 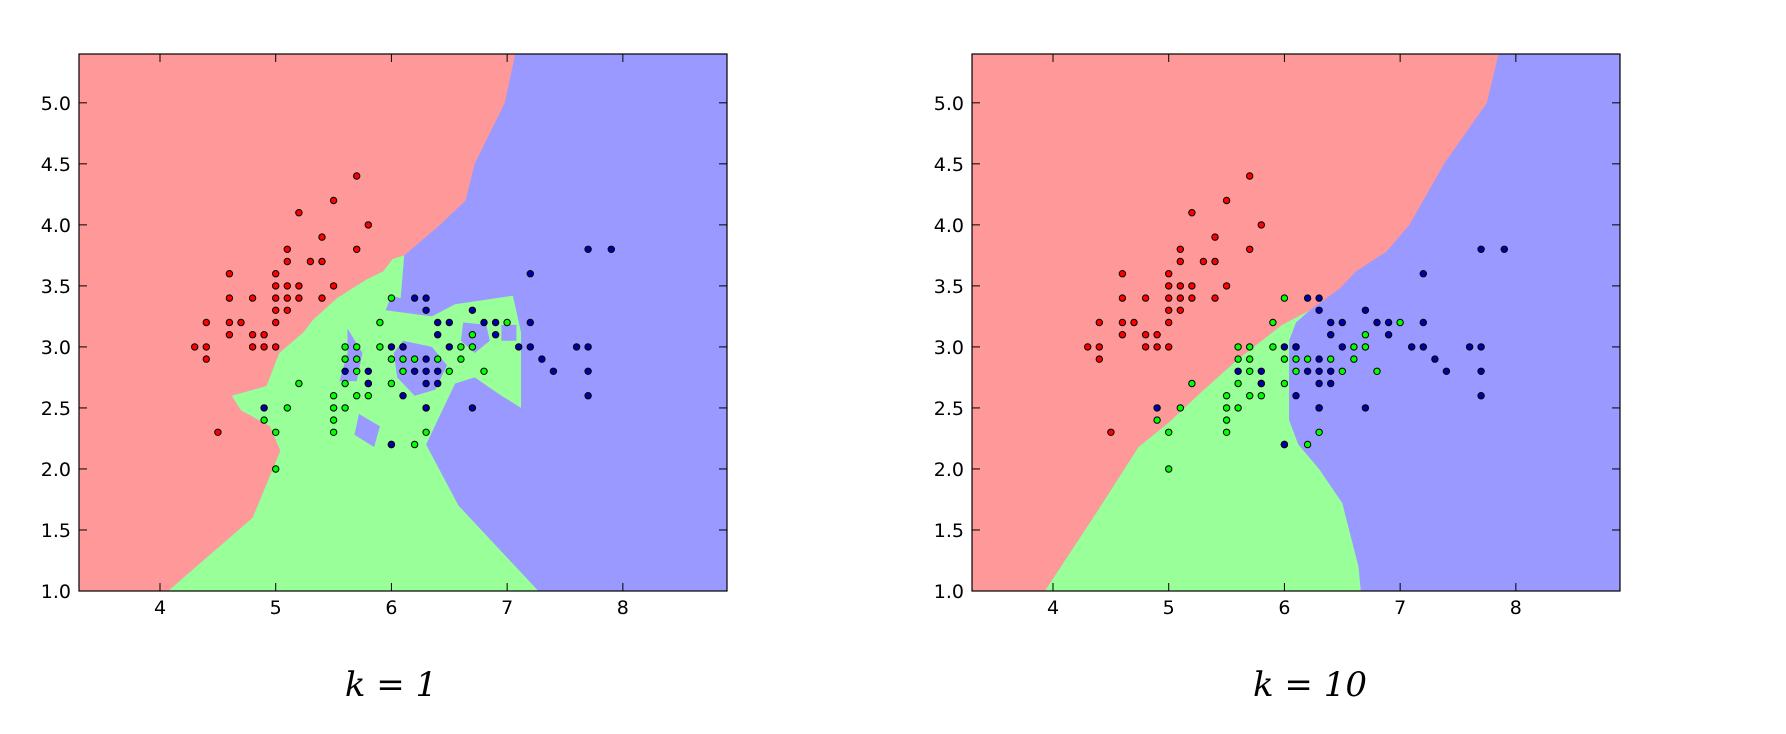 I want to click on y-tick-label: 4.0, so click(x=56, y=226).